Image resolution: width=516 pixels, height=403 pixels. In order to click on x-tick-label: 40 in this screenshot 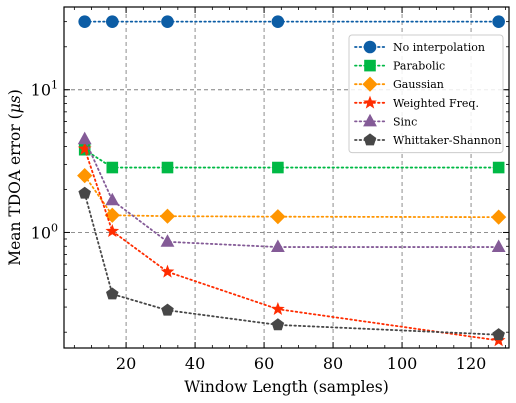, I will do `click(195, 363)`.